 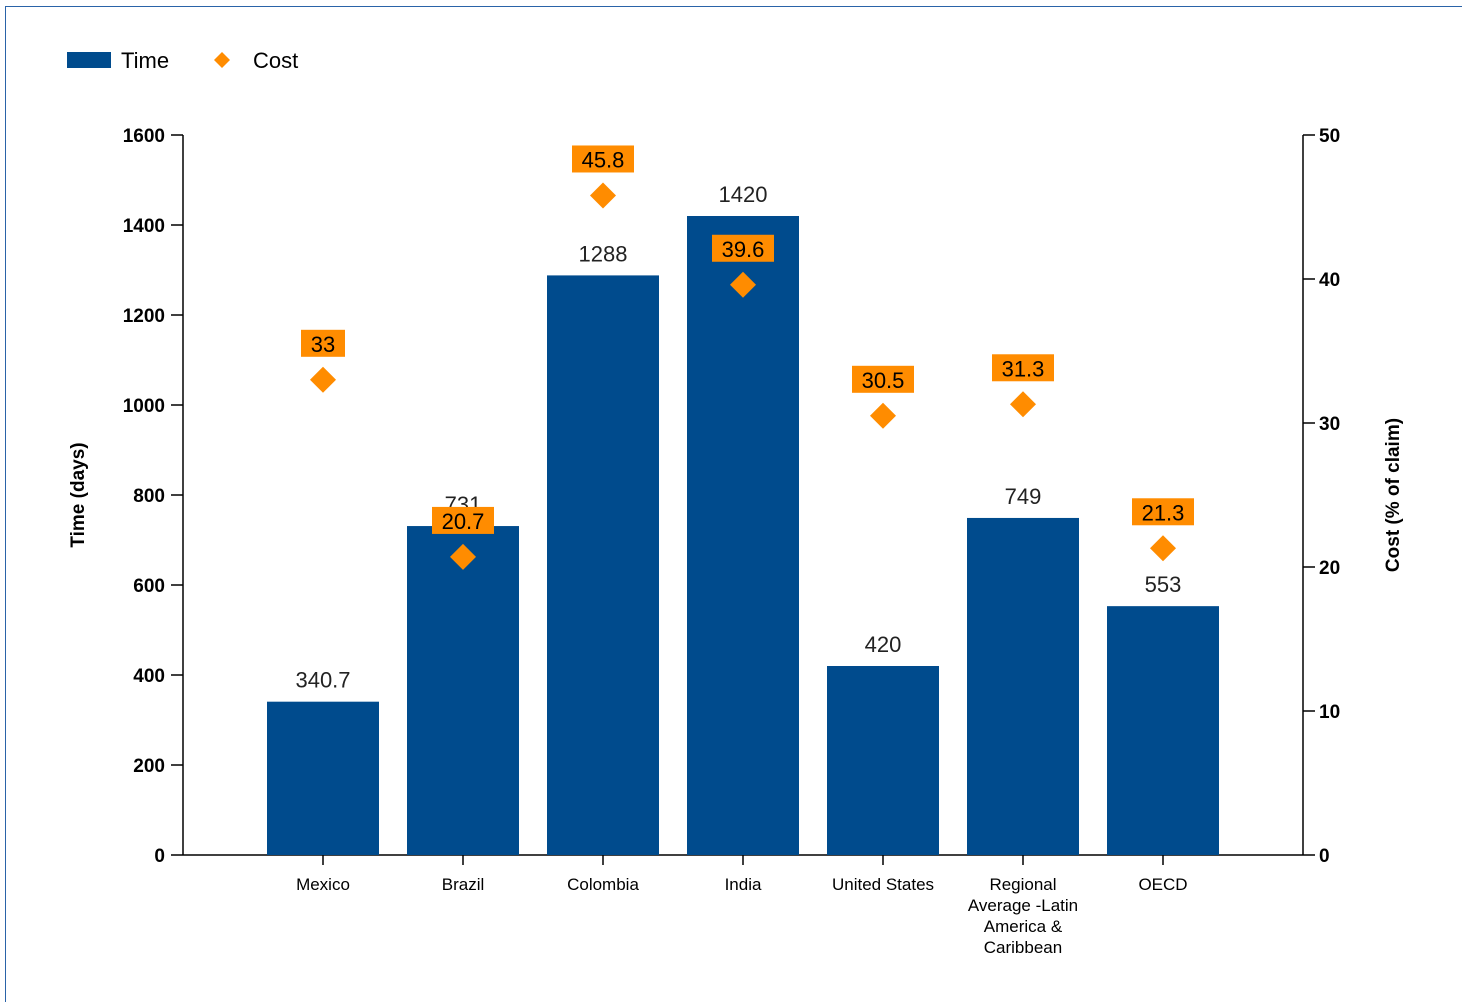 I want to click on cost-value-label: 30.5, so click(x=883, y=380).